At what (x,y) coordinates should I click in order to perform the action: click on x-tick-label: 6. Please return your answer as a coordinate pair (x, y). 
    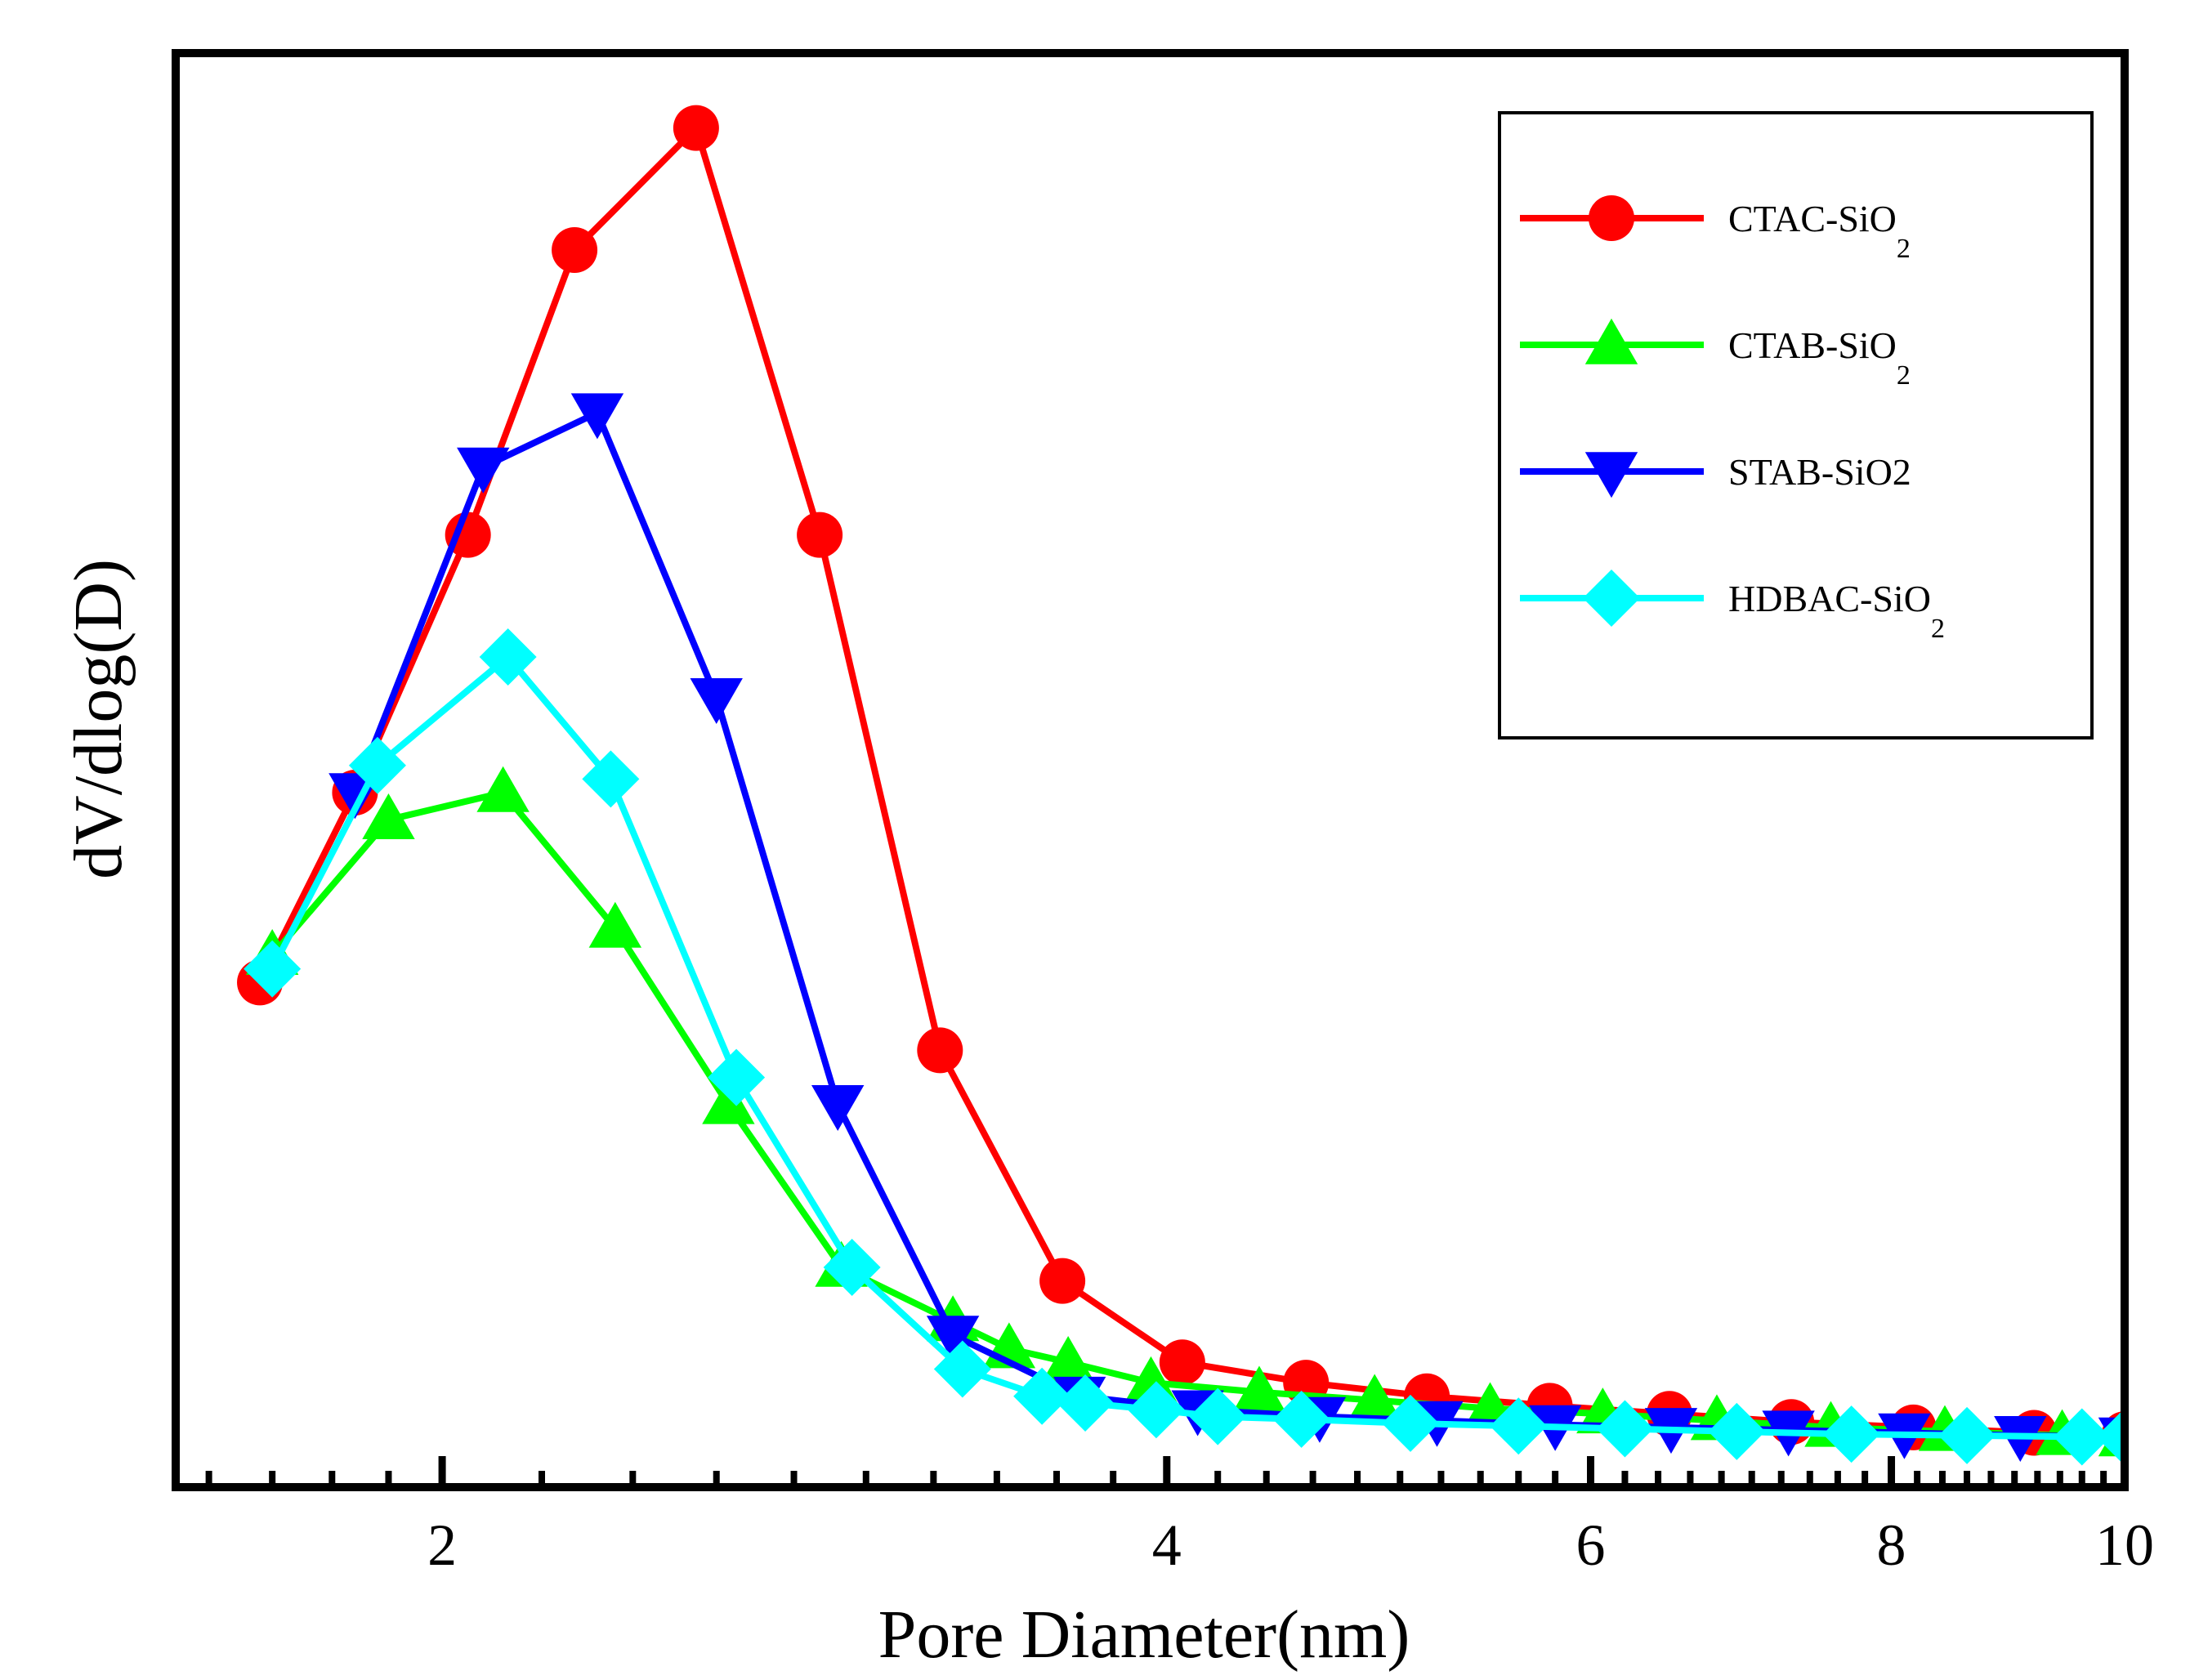
    Looking at the image, I should click on (1591, 1545).